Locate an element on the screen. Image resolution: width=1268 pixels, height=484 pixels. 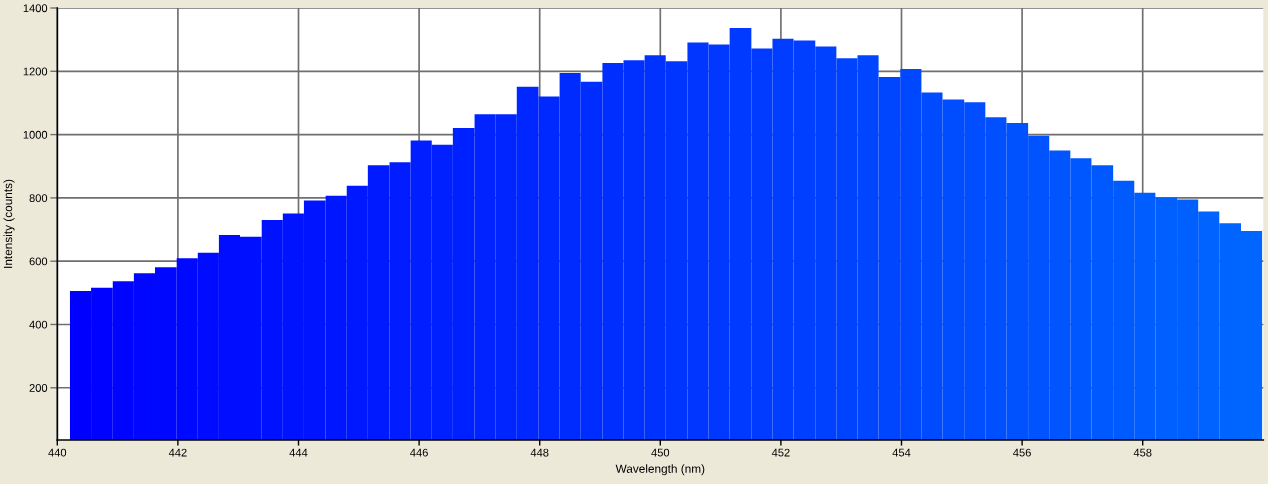
y-tick-label: 1000 is located at coordinates (35, 134).